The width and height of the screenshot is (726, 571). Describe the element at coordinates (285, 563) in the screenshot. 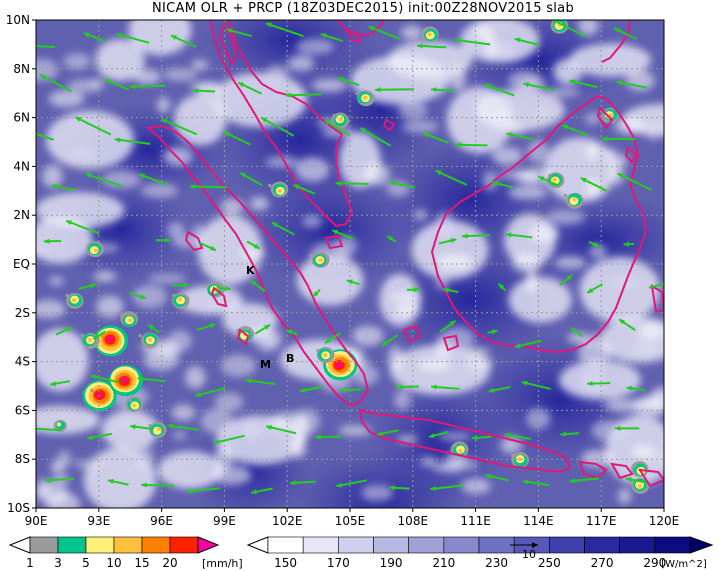

I see `olr-tick-label: 150` at that location.